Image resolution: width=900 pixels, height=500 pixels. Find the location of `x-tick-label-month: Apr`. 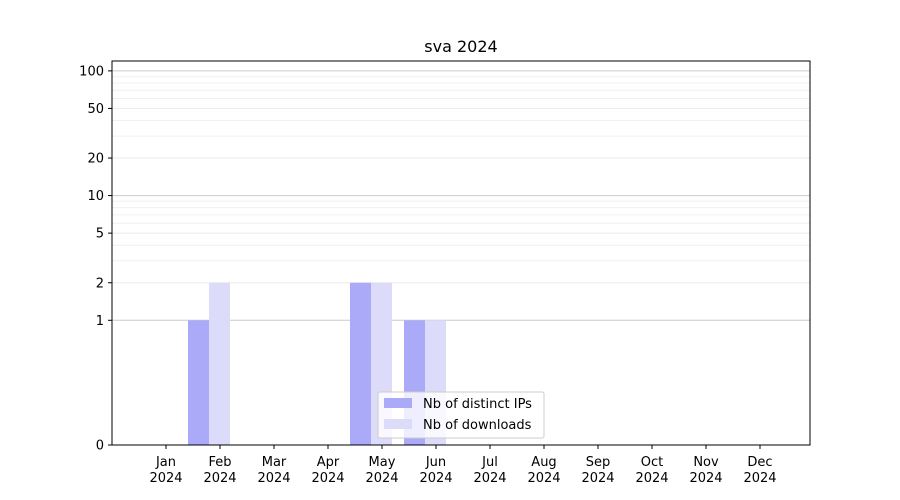

x-tick-label-month: Apr is located at coordinates (328, 462).